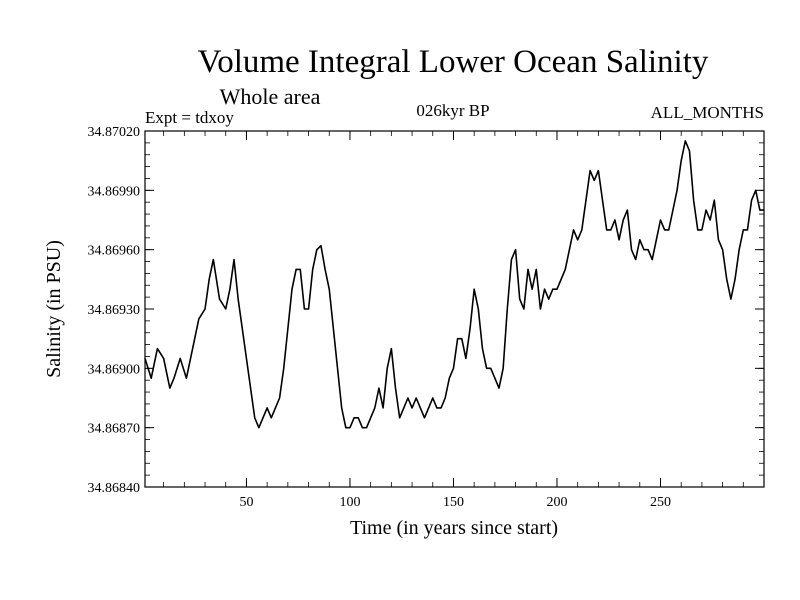 Image resolution: width=800 pixels, height=600 pixels. I want to click on months-annotation: ALL_MONTHS, so click(707, 112).